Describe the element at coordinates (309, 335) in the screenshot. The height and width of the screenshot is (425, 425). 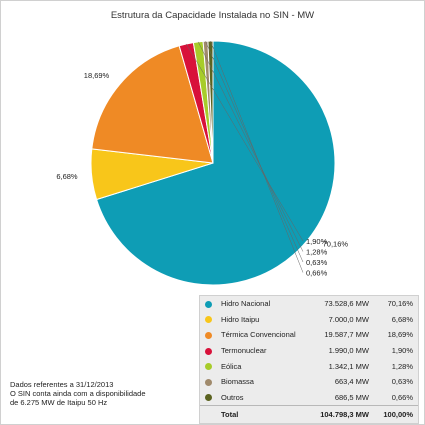
I see `legend-row: Térmica Convencional 19.587,7 MW 18,69%` at that location.